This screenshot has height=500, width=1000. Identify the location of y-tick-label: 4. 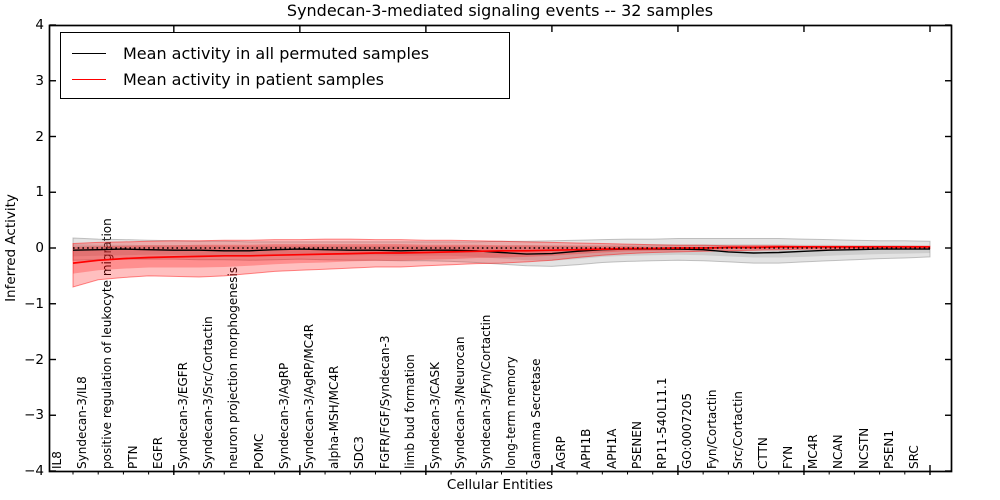
(39, 25).